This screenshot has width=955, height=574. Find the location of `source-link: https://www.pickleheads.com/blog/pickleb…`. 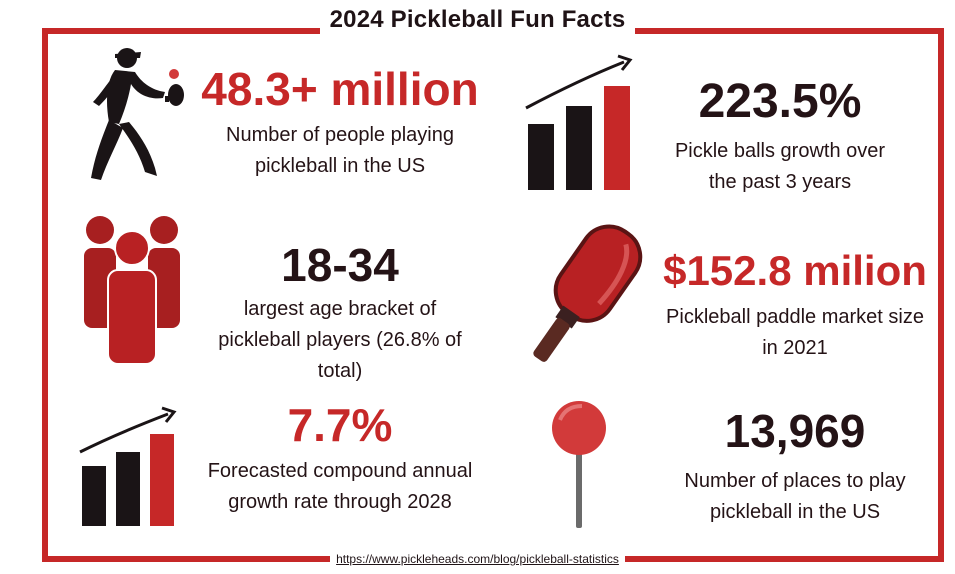

source-link: https://www.pickleheads.com/blog/pickleb… is located at coordinates (477, 559).